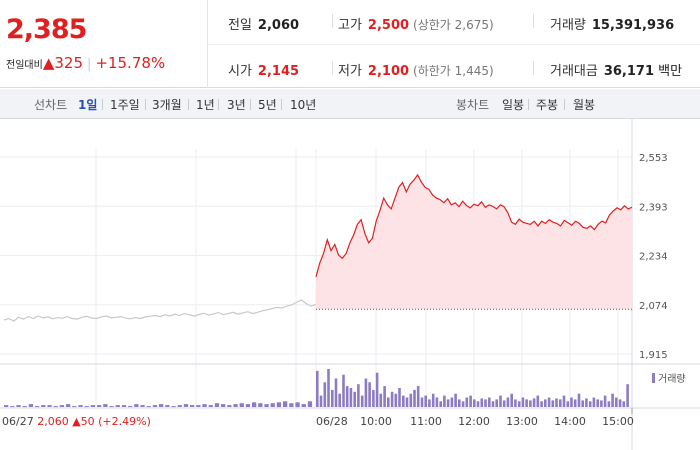 This screenshot has width=700, height=450. I want to click on tab-1y: 1년, so click(205, 105).